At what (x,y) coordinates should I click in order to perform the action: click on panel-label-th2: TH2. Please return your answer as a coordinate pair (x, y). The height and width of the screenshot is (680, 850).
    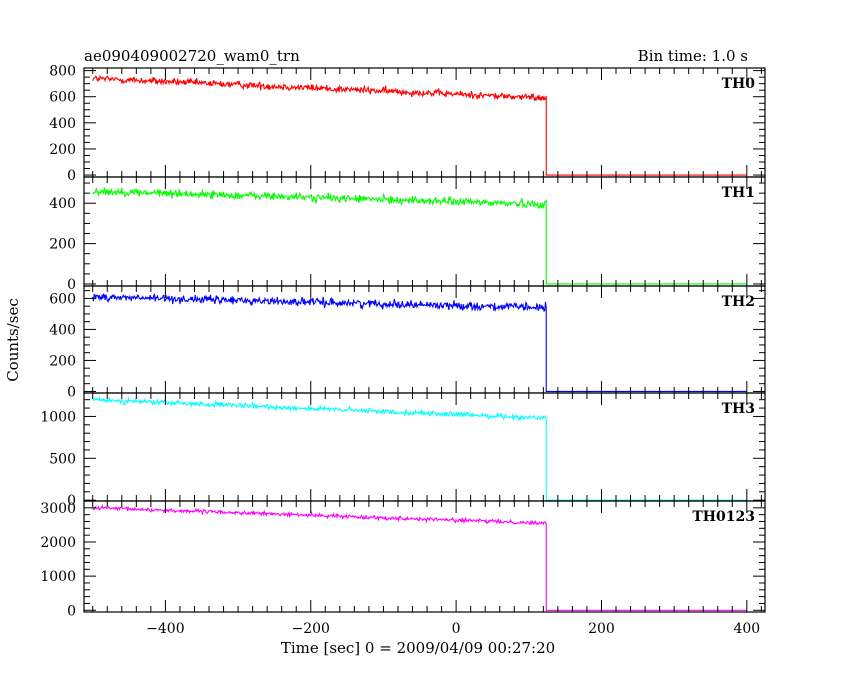
    Looking at the image, I should click on (738, 302).